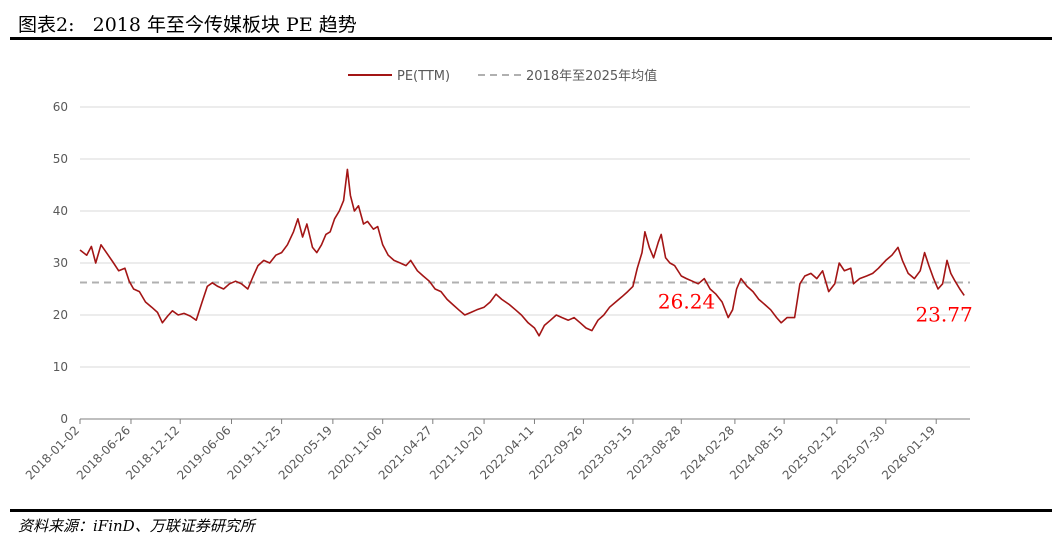 Image resolution: width=1058 pixels, height=543 pixels. What do you see at coordinates (423, 76) in the screenshot?
I see `legend-label-pe: PE(TTM)` at bounding box center [423, 76].